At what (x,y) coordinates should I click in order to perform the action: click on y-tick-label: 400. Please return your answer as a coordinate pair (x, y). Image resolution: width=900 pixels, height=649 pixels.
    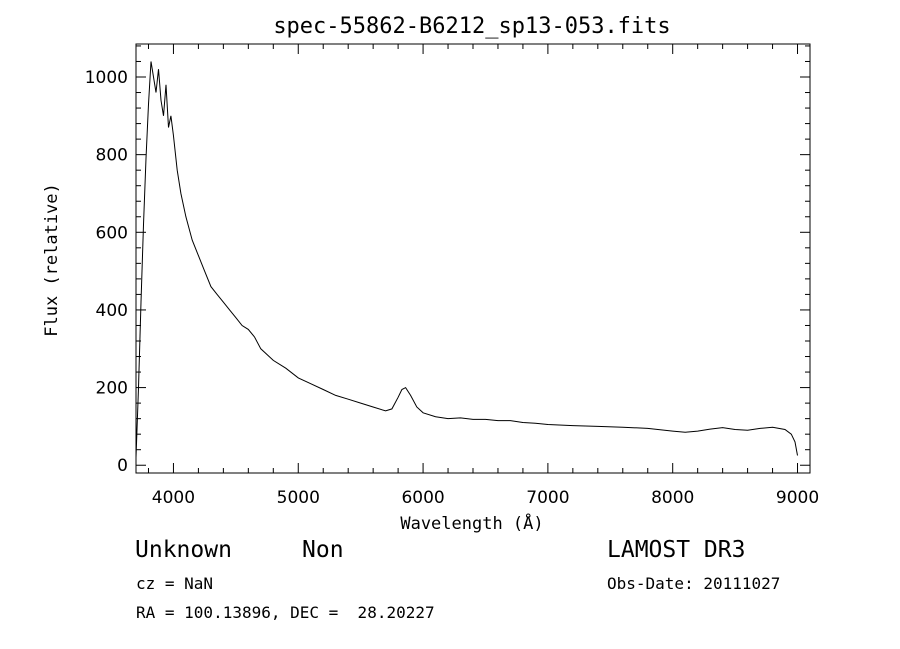
    Looking at the image, I should click on (112, 311).